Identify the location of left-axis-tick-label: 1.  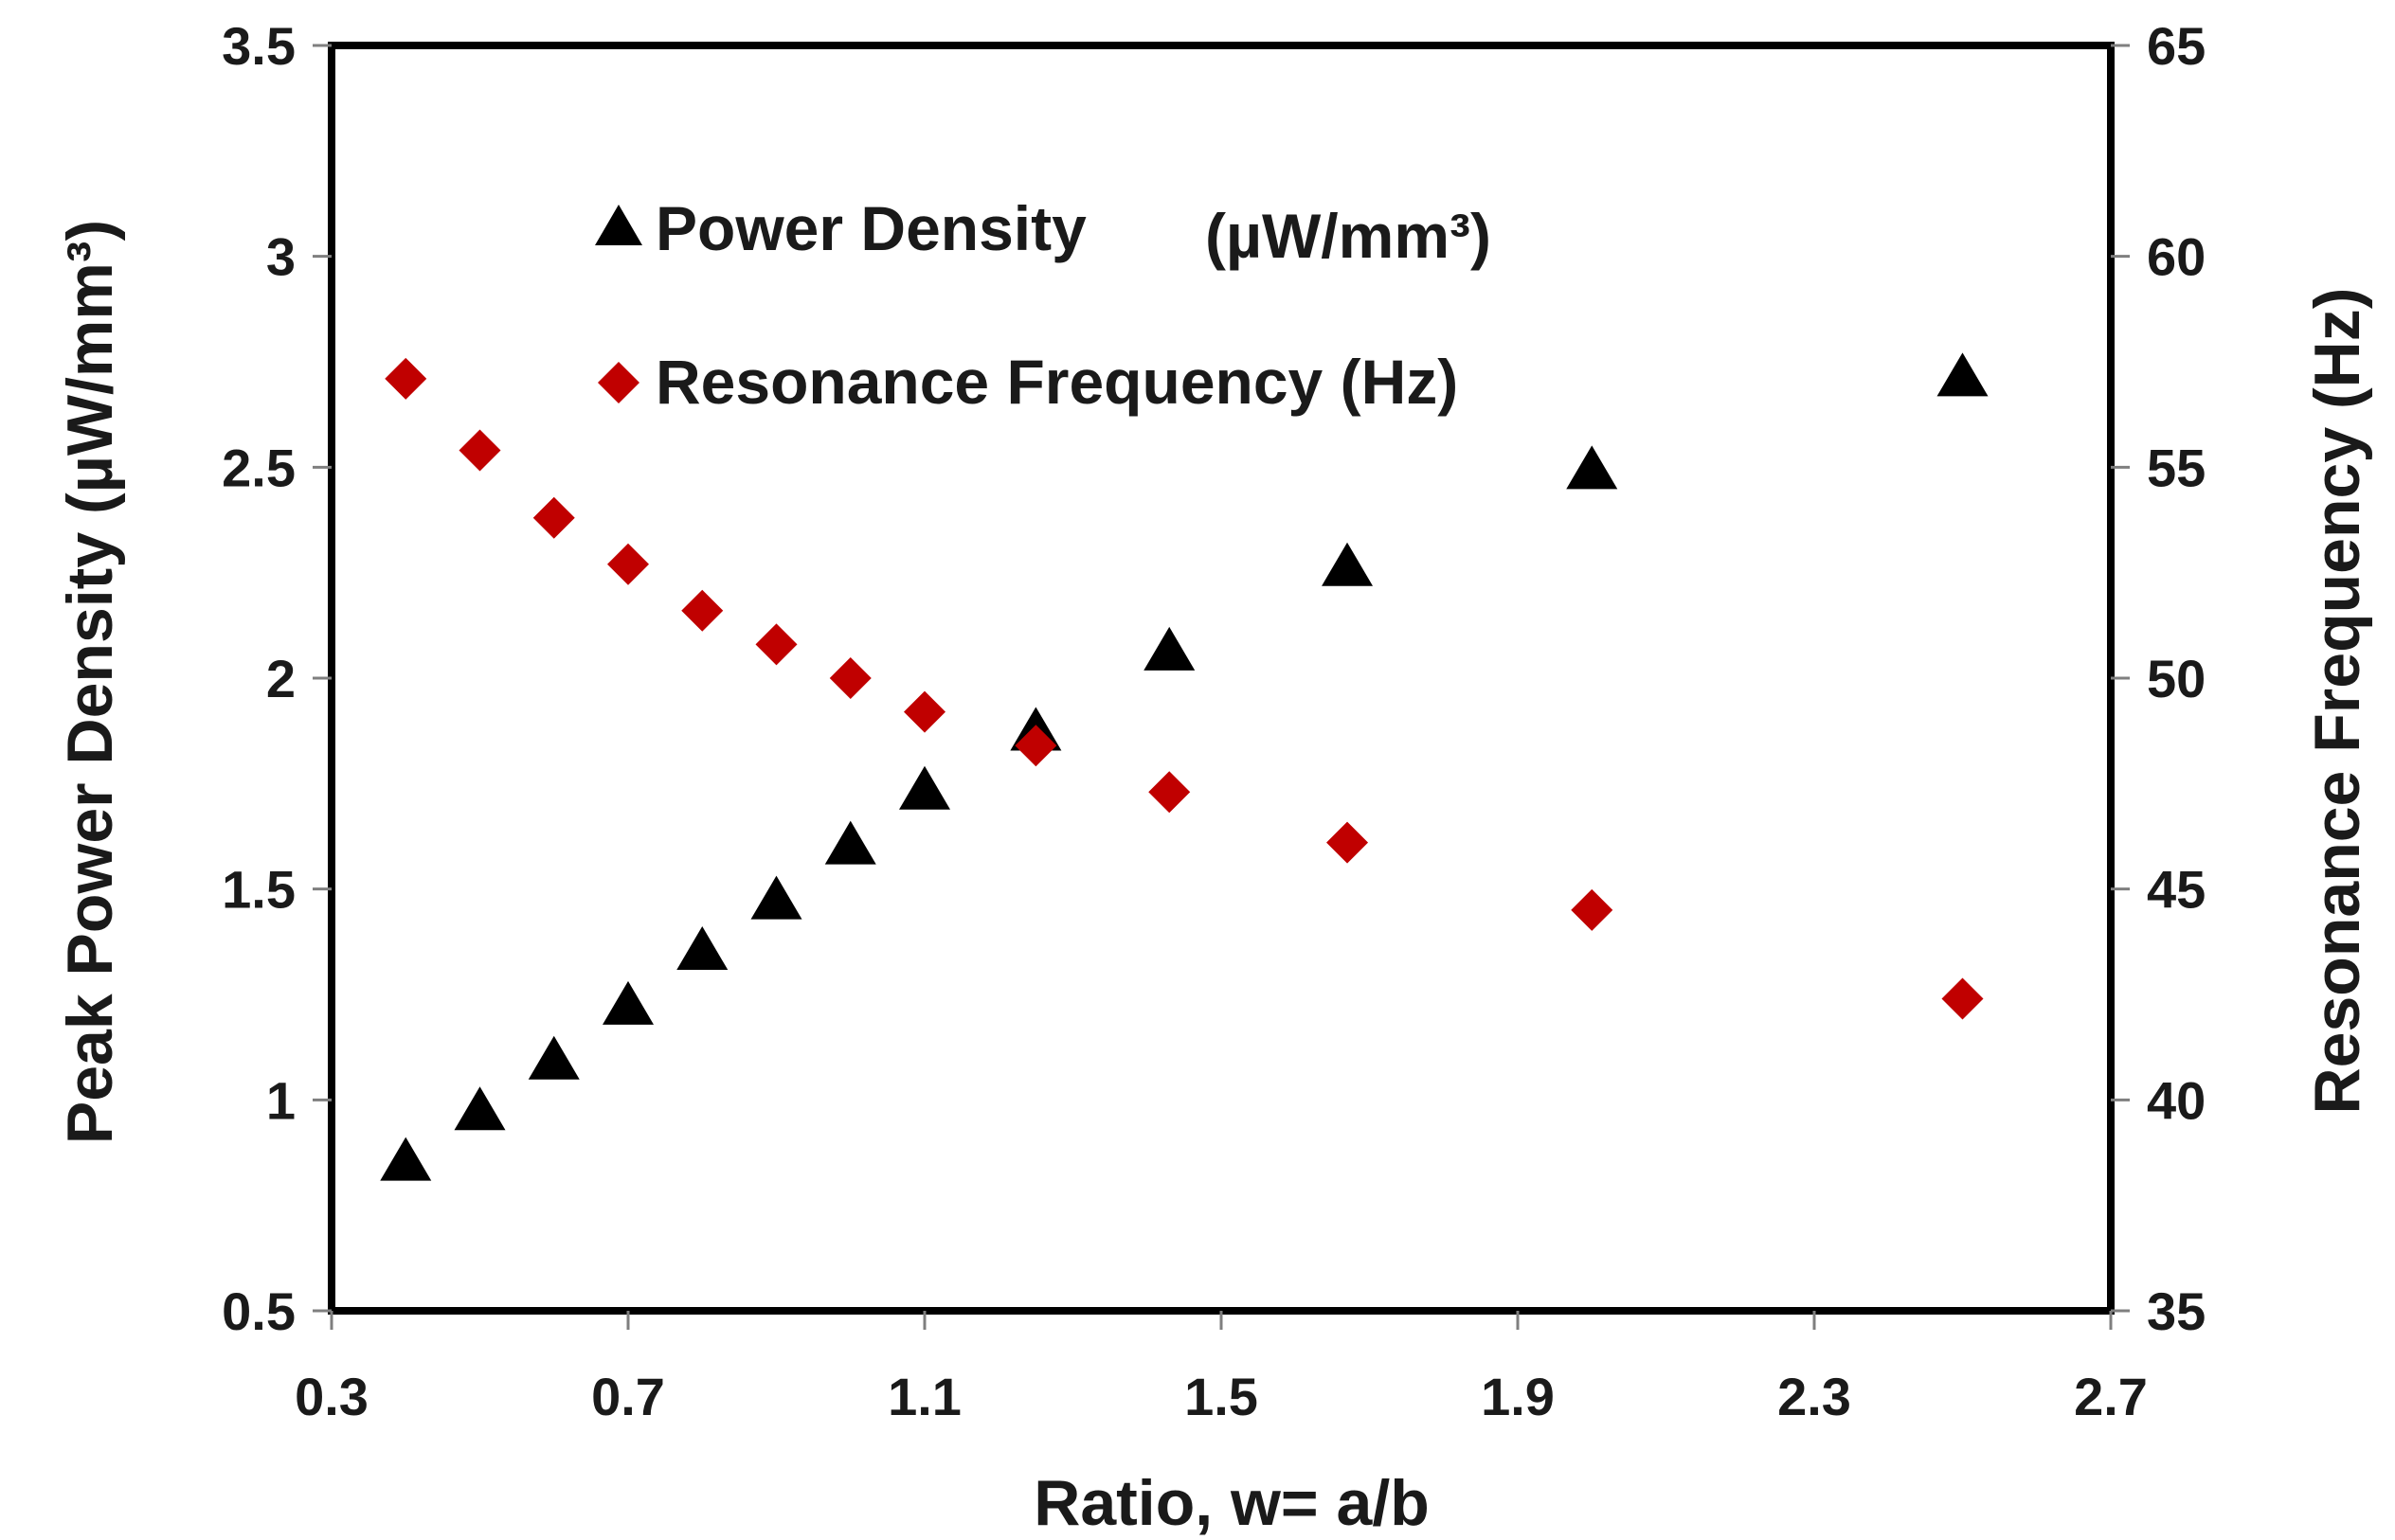
(281, 1100).